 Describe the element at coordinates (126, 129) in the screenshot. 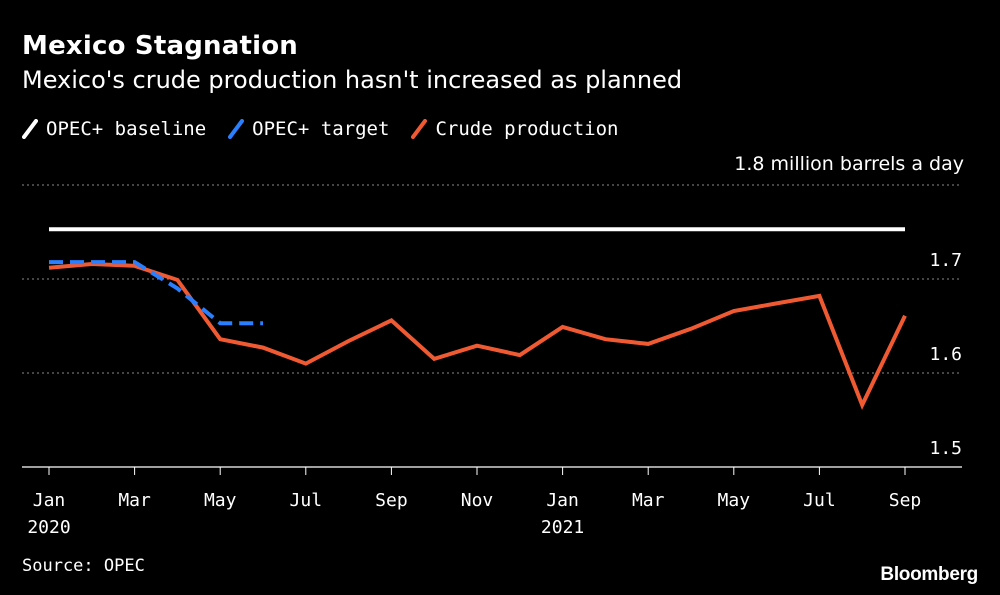

I see `legend-label-baseline: OPEC+ baseline` at that location.